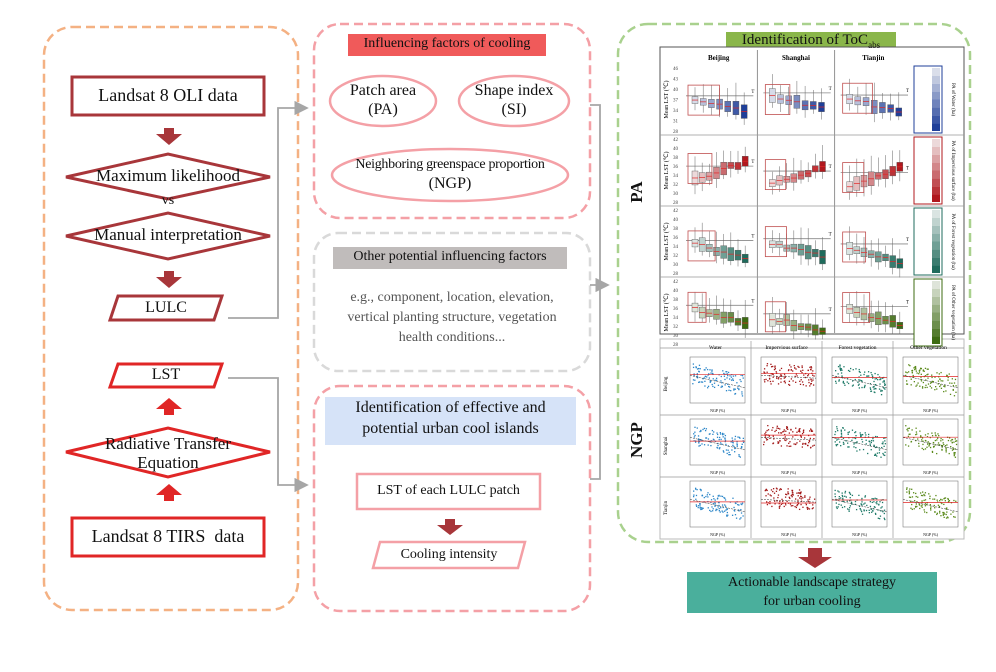 This screenshot has width=996, height=672. I want to click on lst-patch-box, so click(448, 491).